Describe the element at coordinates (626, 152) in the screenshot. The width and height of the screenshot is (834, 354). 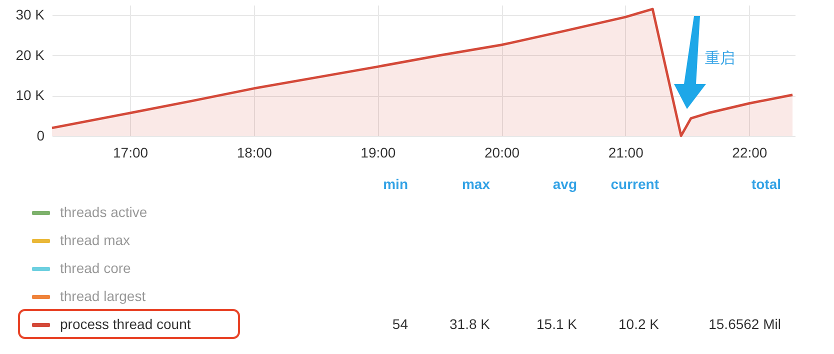
I see `x-tick-label: 21:00` at that location.